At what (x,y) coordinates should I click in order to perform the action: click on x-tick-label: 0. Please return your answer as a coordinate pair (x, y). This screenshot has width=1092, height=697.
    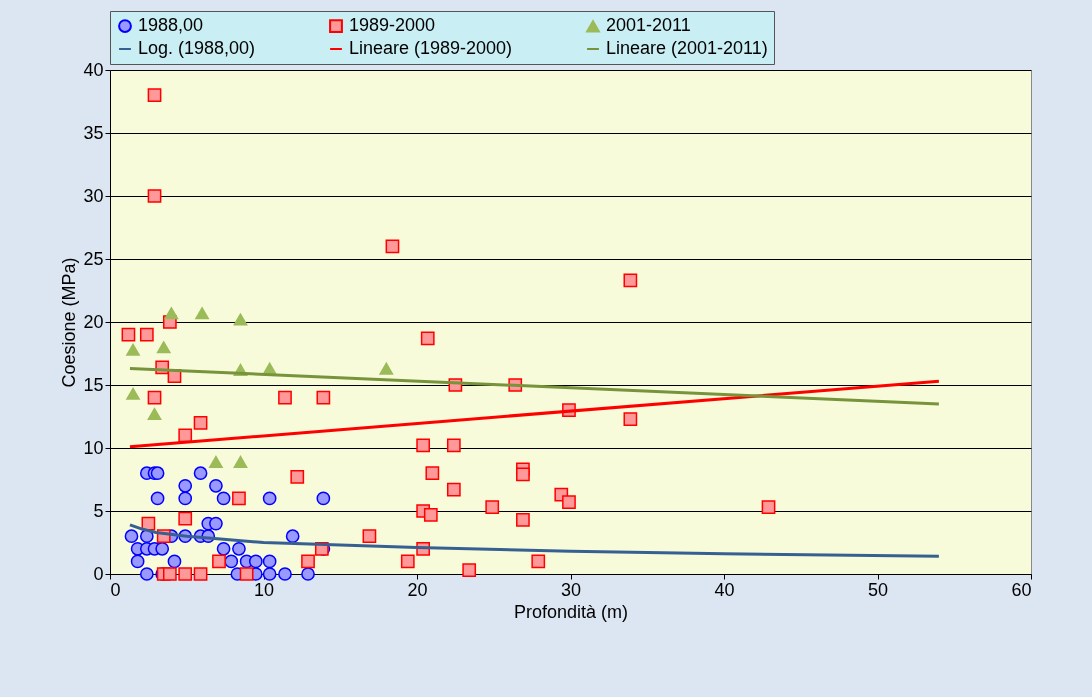
    Looking at the image, I should click on (115, 589).